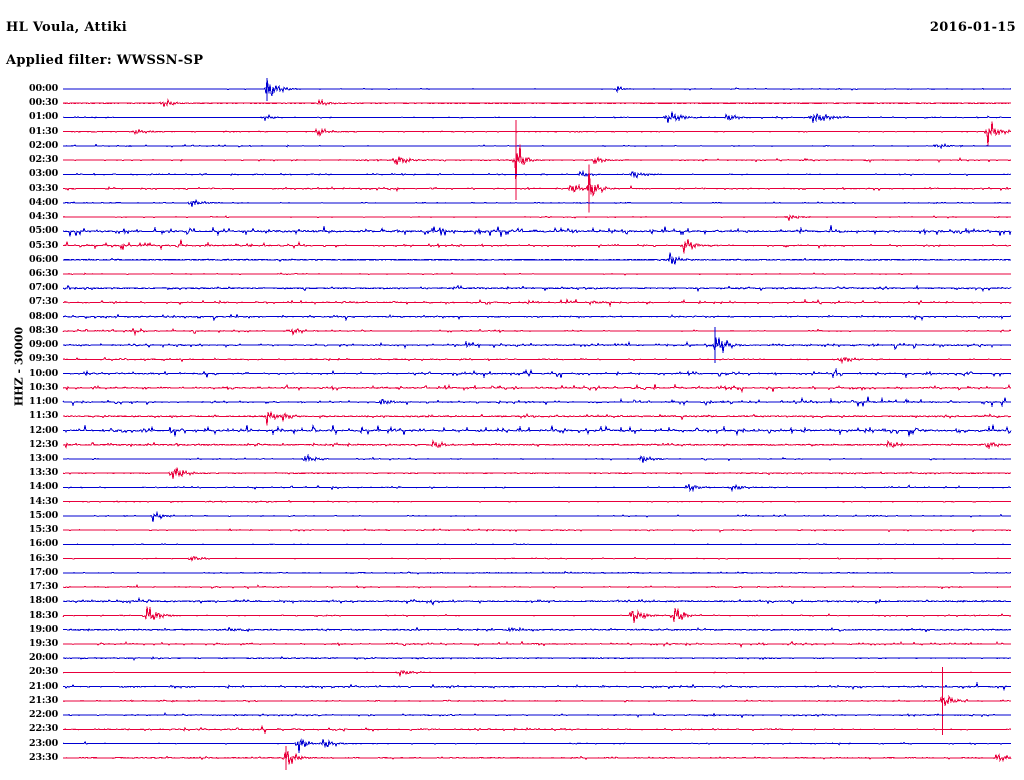 The height and width of the screenshot is (780, 1024). I want to click on time-label-0430: 04:30, so click(43, 217).